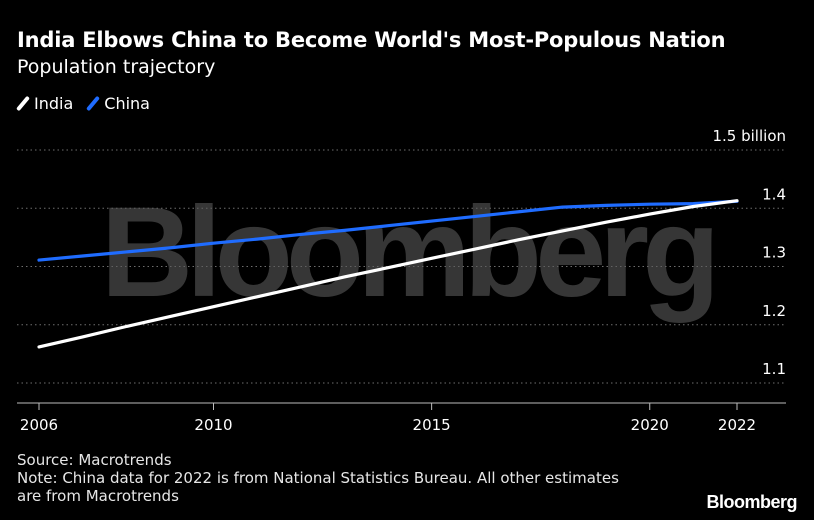 This screenshot has width=814, height=520. I want to click on y-tick-label: 1.4, so click(774, 194).